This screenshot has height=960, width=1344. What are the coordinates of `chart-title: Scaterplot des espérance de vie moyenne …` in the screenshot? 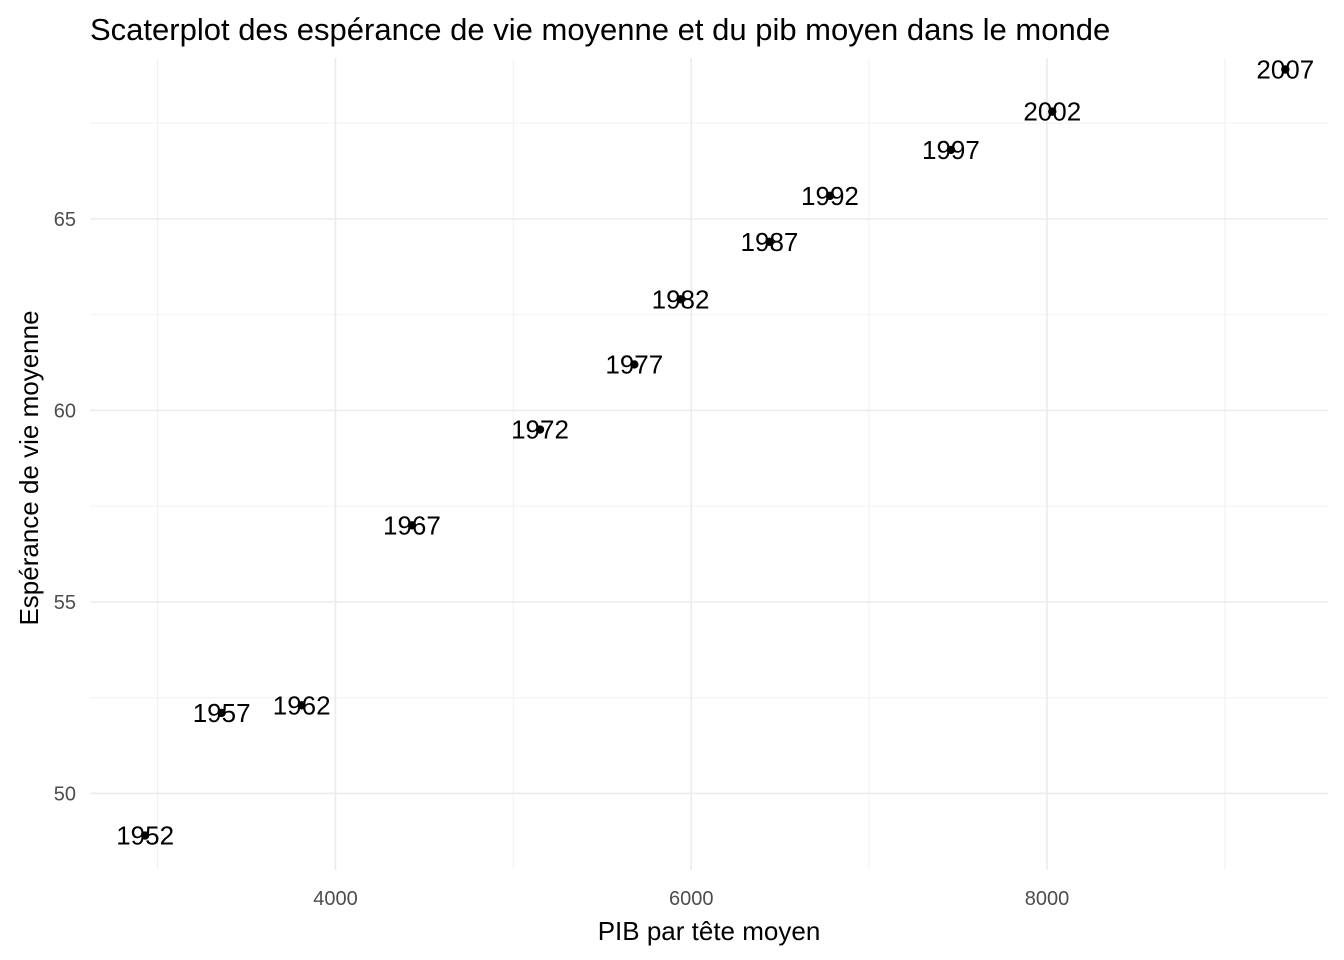 It's located at (600, 29).